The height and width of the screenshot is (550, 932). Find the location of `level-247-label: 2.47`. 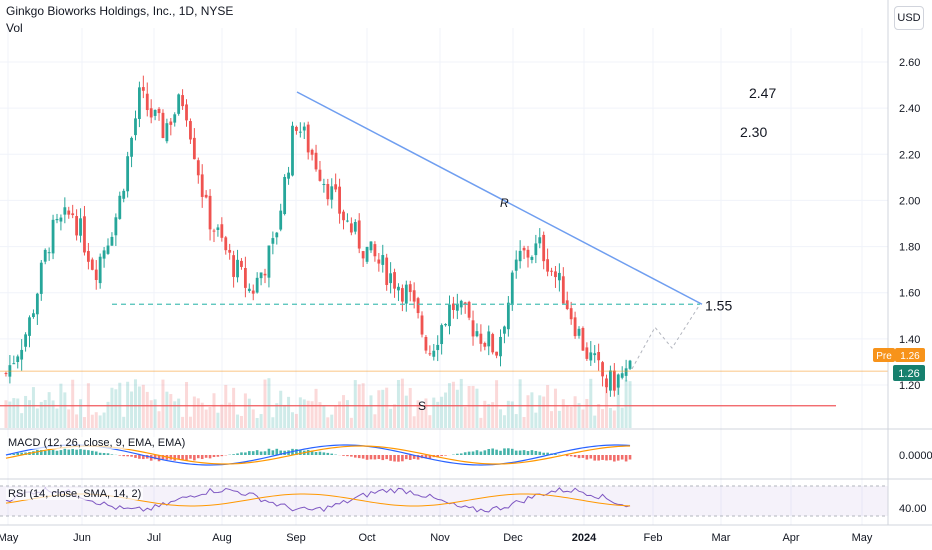

level-247-label: 2.47 is located at coordinates (762, 93).